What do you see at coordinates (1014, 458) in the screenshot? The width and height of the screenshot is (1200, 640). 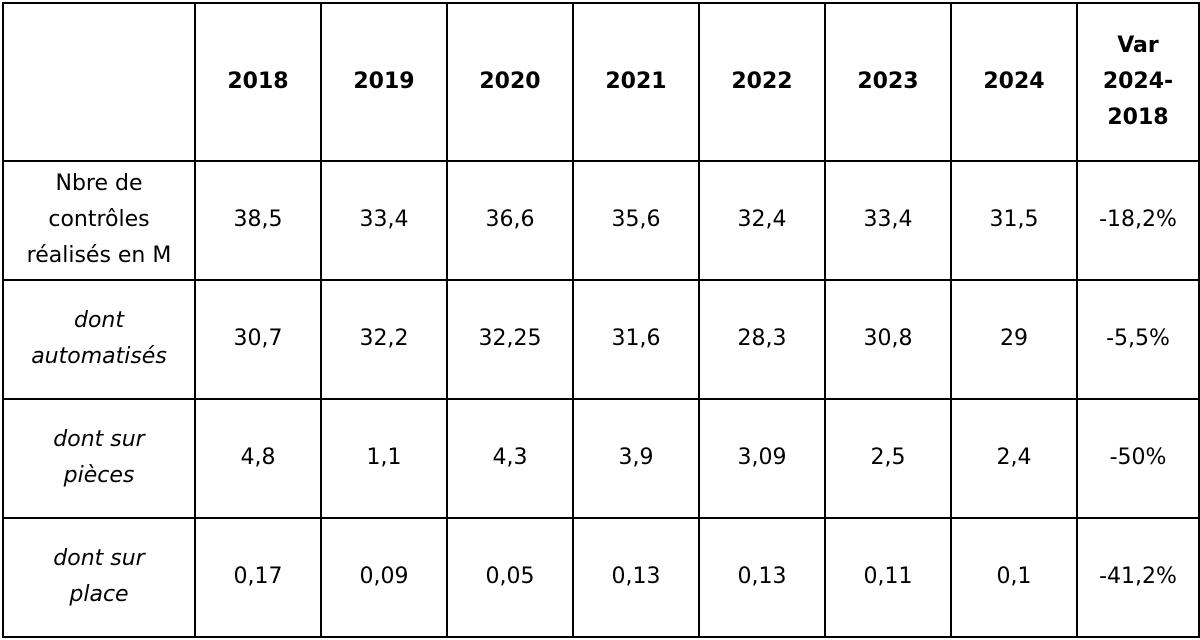 I see `value-cell: 2,4` at bounding box center [1014, 458].